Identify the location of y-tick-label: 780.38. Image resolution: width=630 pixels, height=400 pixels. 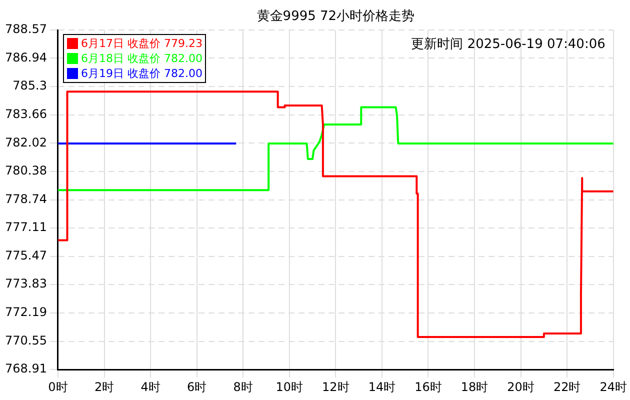
(25, 171).